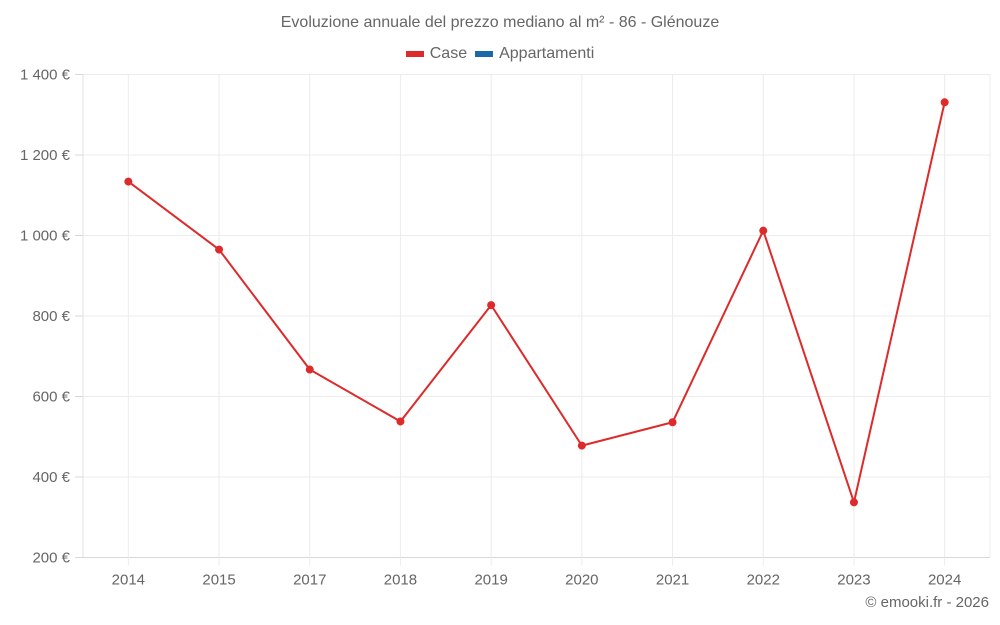 Image resolution: width=1000 pixels, height=625 pixels. Describe the element at coordinates (309, 580) in the screenshot. I see `x-tick-label: 2017` at that location.